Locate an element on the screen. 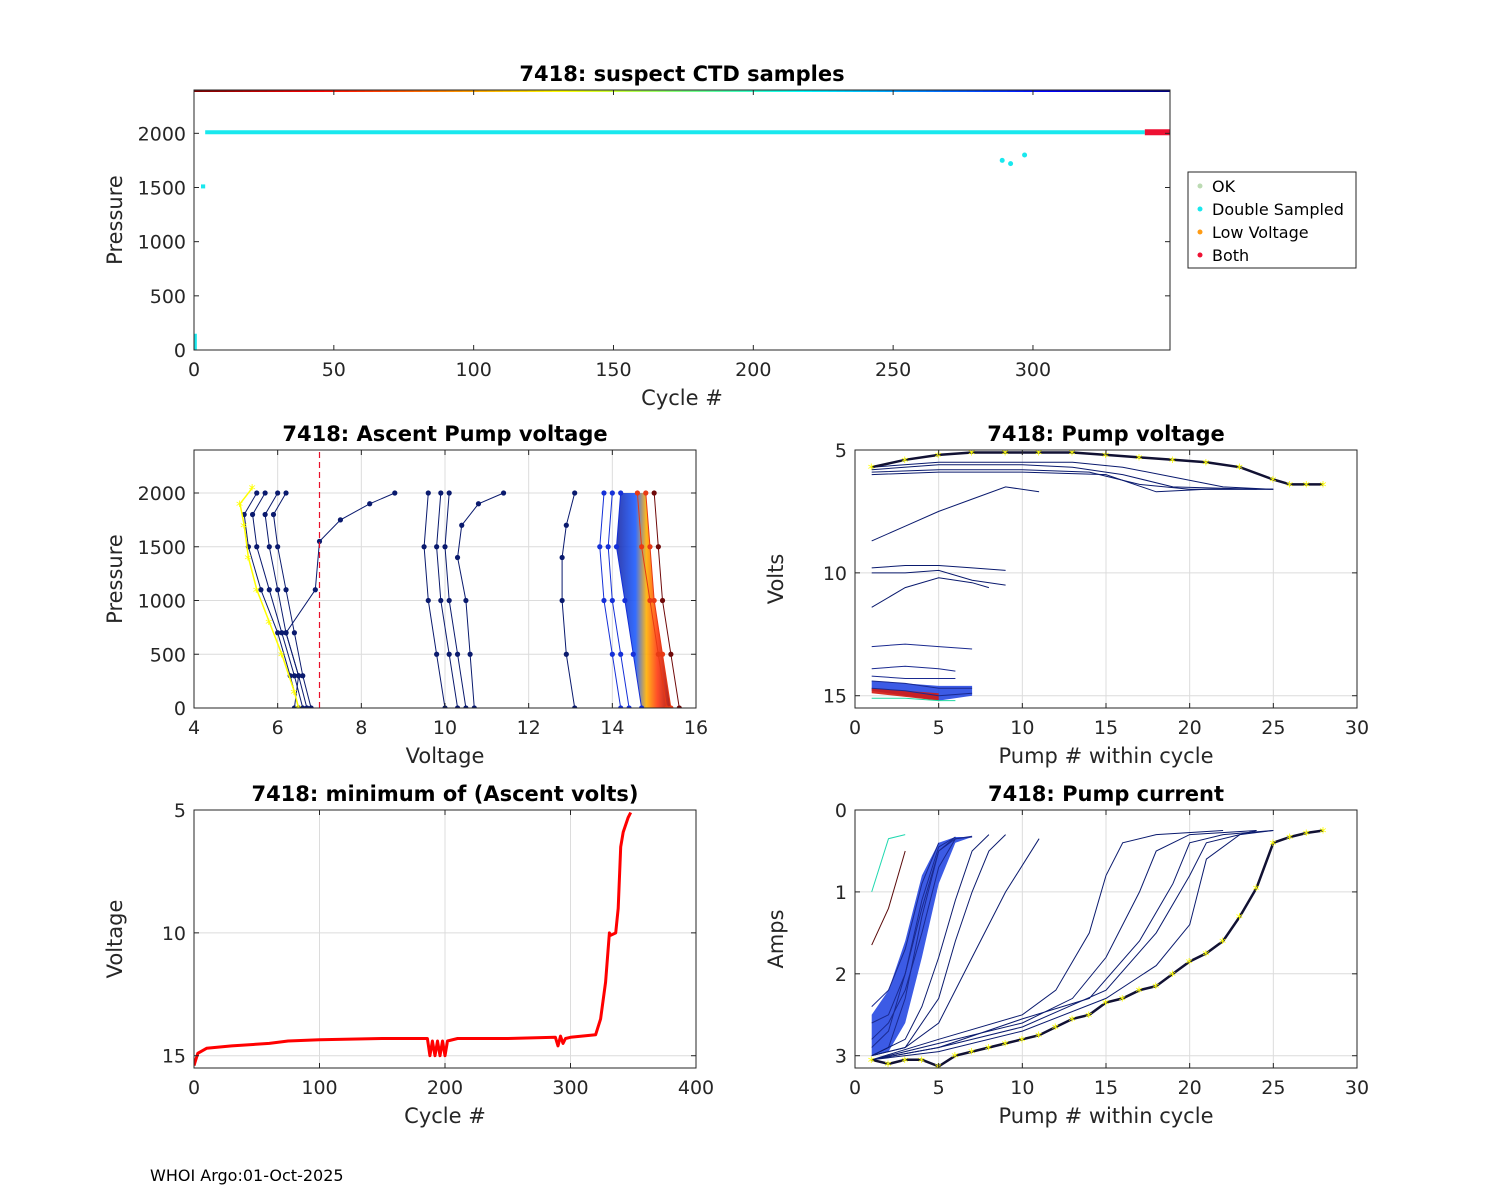  legend-entry: Double Sampled is located at coordinates (1278, 209).